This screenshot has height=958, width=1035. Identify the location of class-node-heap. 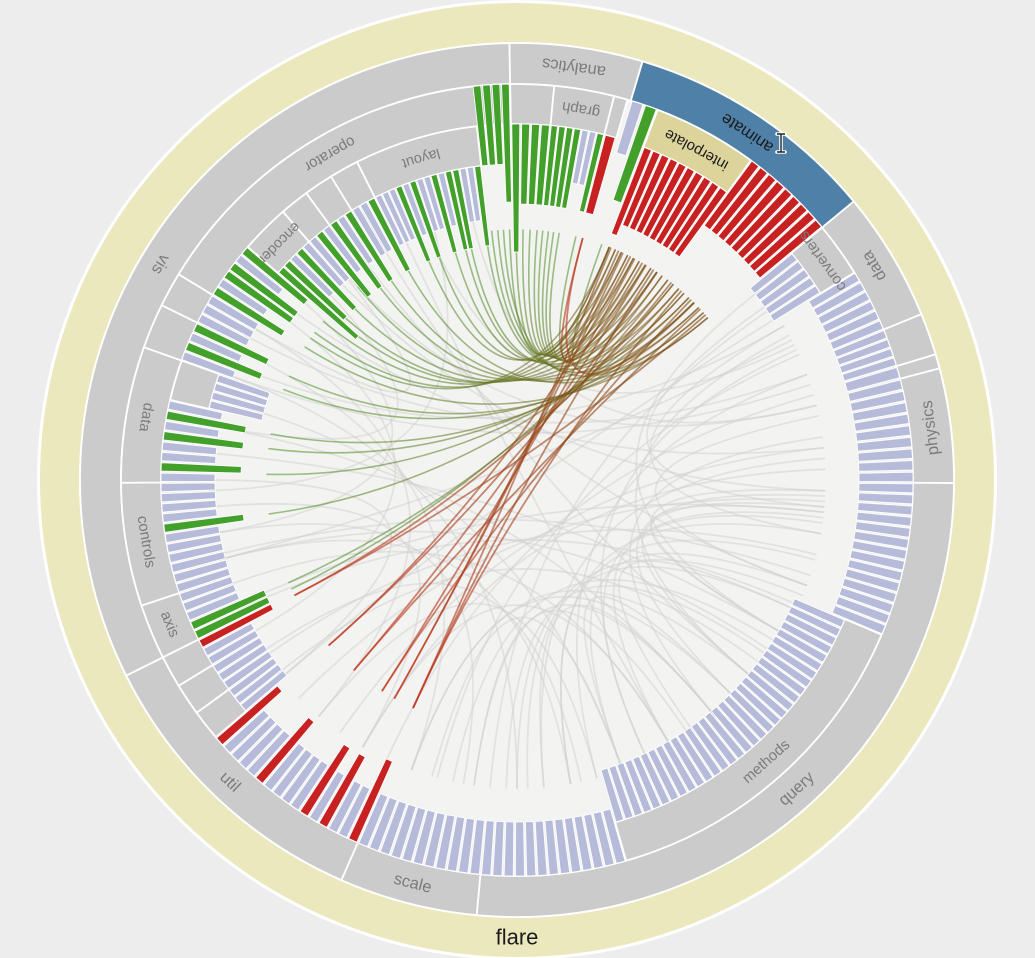
(264, 691).